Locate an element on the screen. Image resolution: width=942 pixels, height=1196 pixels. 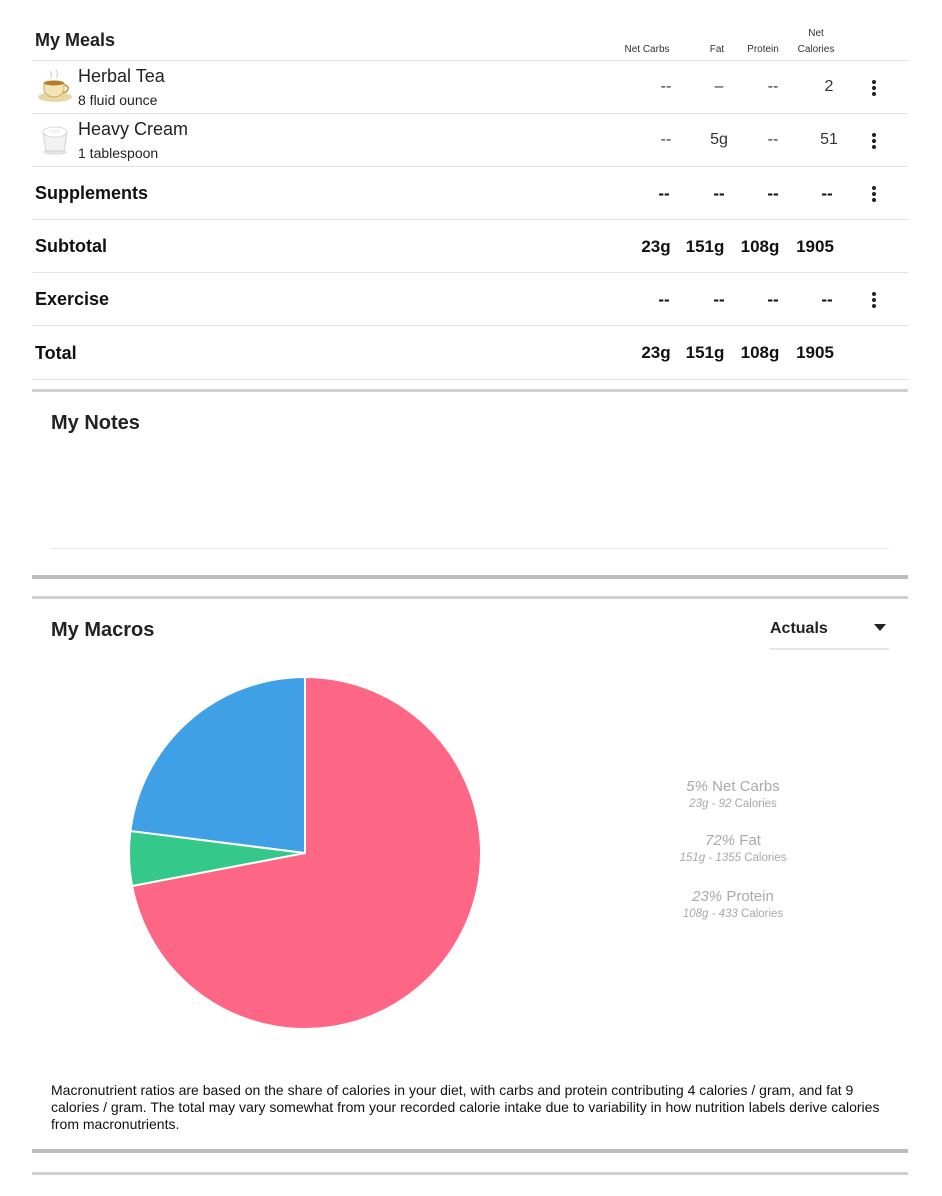
supplements-row: Supplements -- -- -- -- is located at coordinates (470, 193).